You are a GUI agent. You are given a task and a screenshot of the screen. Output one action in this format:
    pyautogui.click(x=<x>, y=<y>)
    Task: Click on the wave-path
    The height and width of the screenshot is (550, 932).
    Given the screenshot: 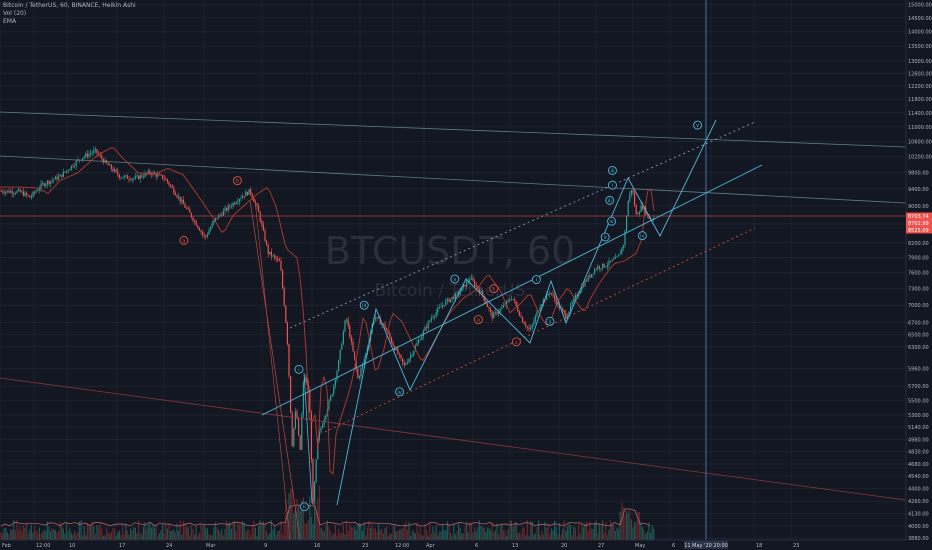 What is the action you would take?
    pyautogui.click(x=308, y=438)
    